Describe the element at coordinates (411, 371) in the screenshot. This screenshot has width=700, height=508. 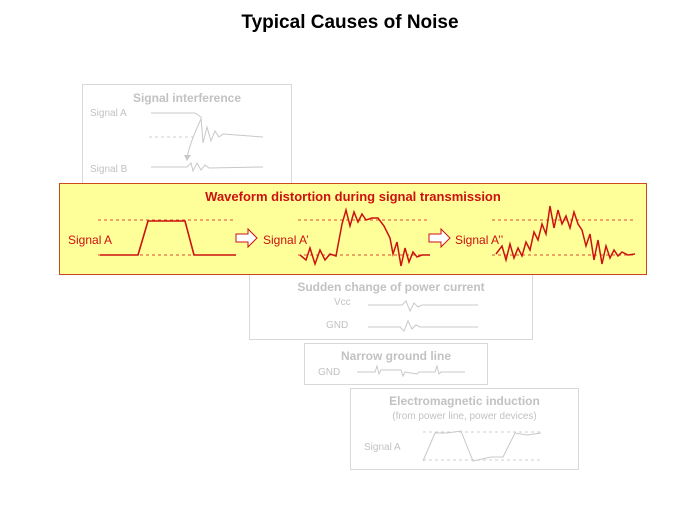
I see `ground-waveform` at that location.